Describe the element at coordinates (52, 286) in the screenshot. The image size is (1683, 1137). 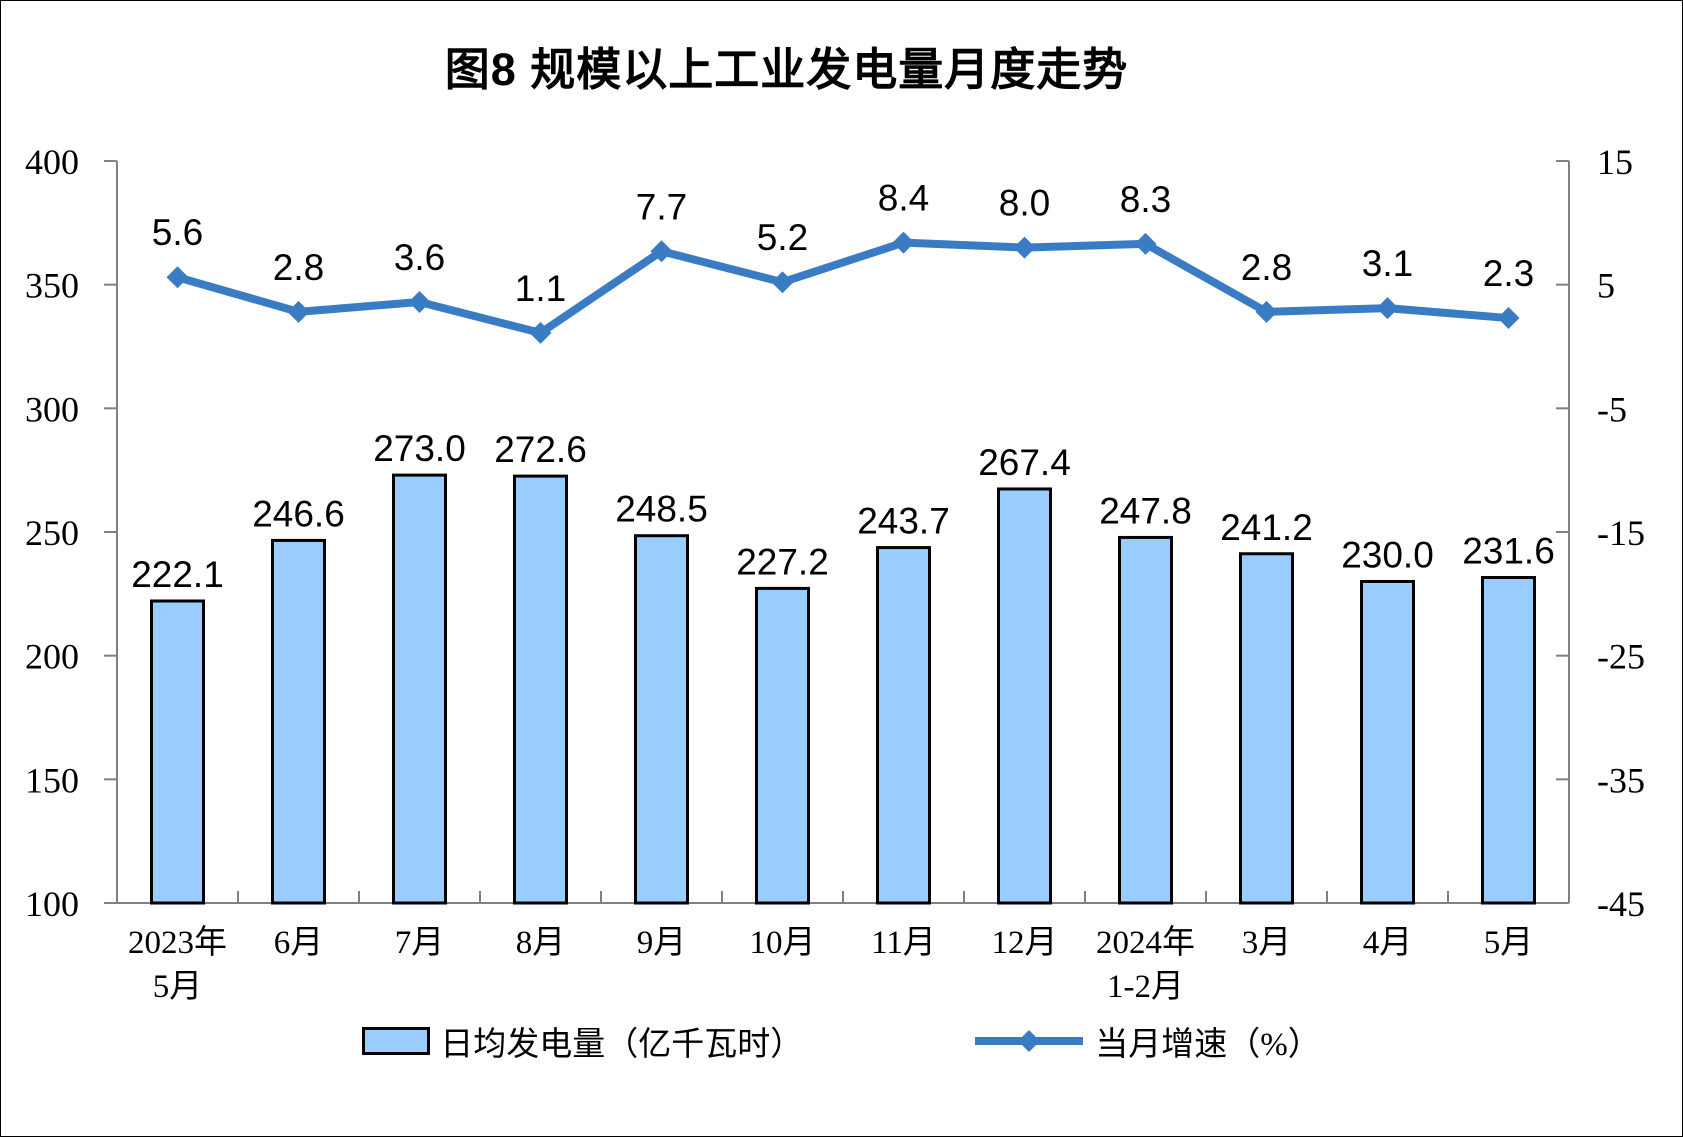
I see `left-axis-tick-label: 350` at that location.